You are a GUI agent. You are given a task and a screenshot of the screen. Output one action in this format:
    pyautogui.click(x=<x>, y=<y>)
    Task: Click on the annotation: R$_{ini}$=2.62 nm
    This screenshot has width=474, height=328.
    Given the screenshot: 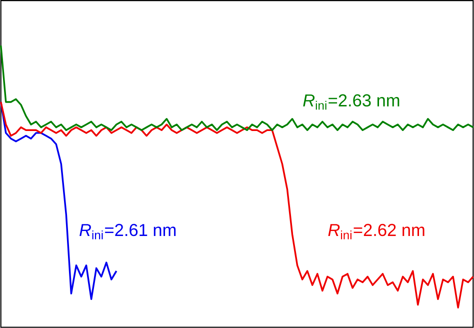 What is the action you would take?
    pyautogui.click(x=376, y=232)
    